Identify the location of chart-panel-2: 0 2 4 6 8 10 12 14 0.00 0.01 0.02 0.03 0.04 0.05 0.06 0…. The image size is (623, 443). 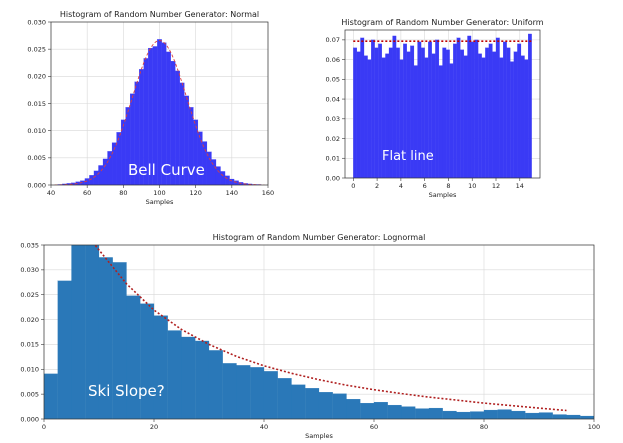
(435, 108).